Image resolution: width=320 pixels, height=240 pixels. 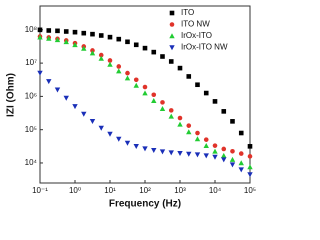 I want to click on x-tick-label: 10³, so click(x=180, y=190).